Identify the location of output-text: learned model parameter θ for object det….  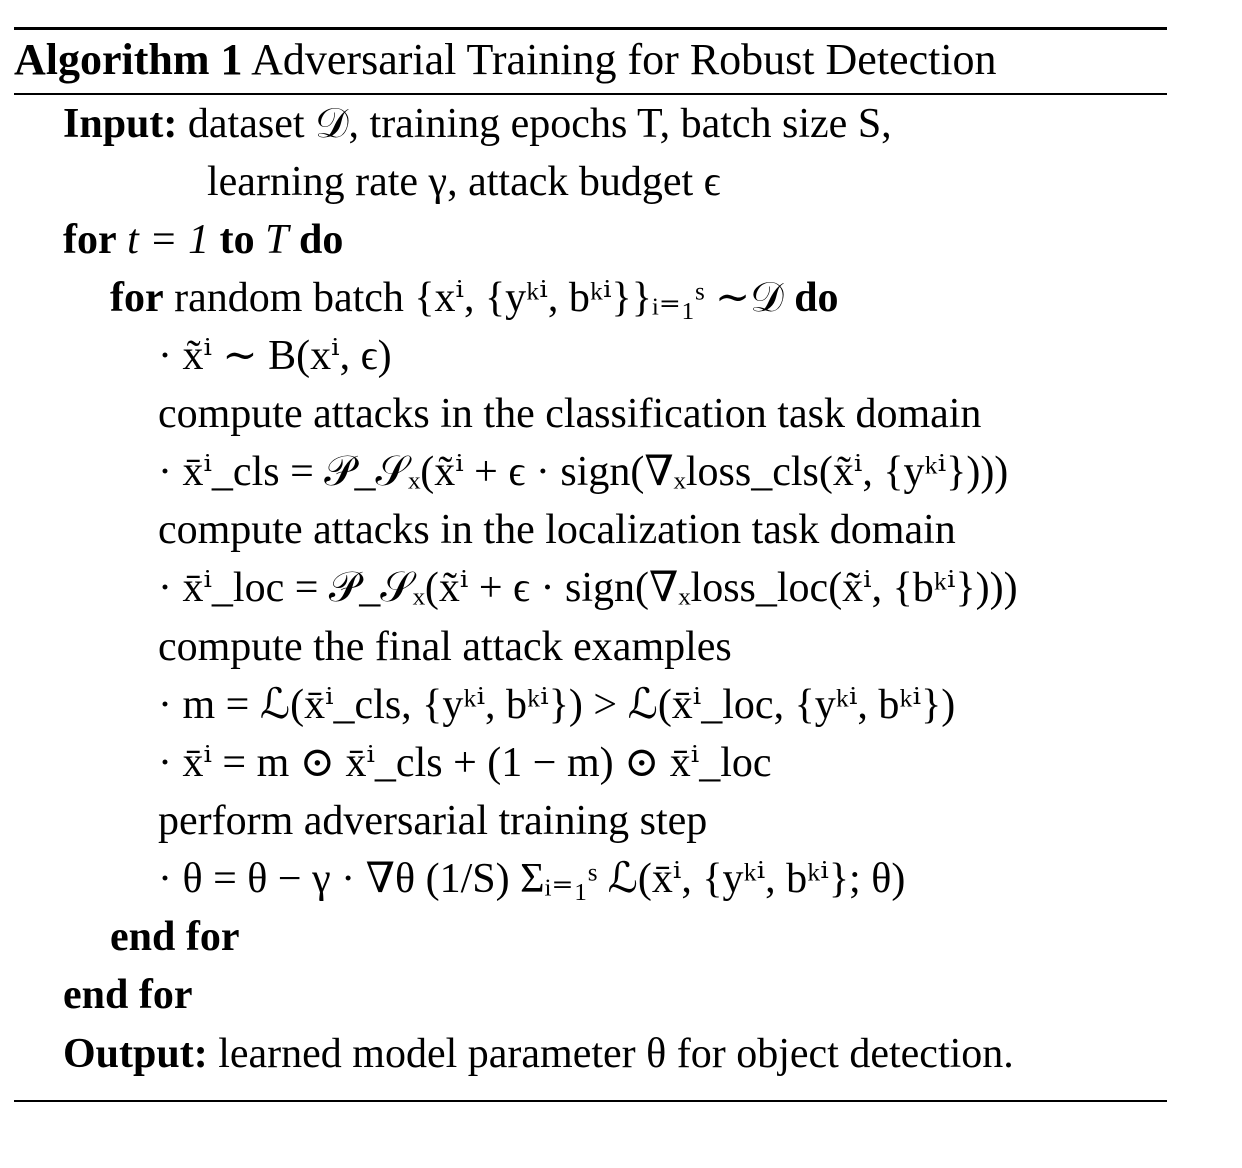
(616, 1054).